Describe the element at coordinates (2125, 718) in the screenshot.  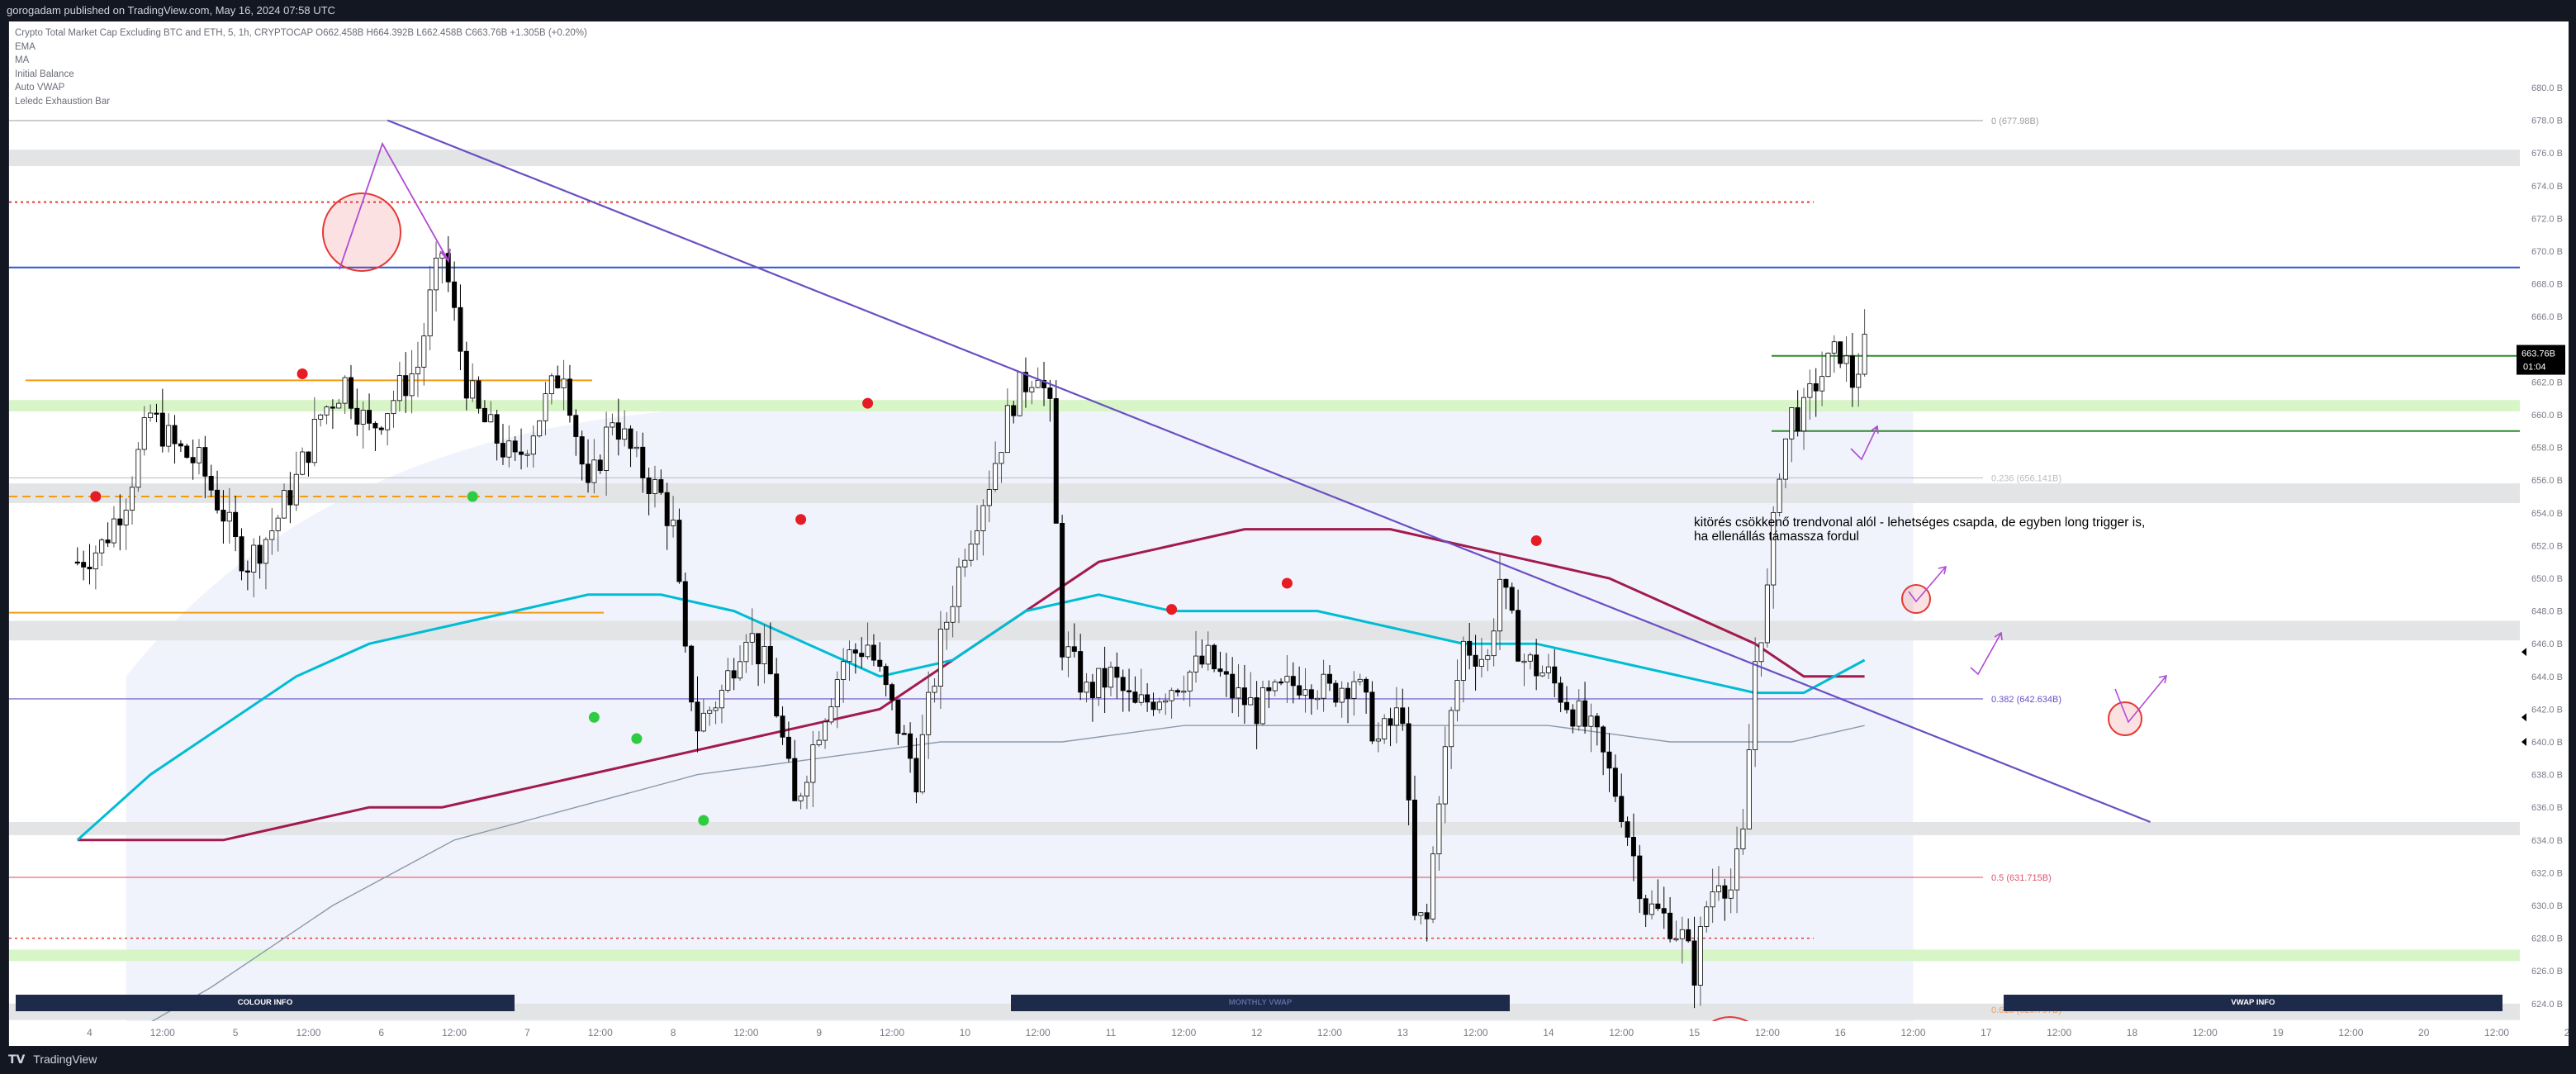
I see `highlight-circle` at that location.